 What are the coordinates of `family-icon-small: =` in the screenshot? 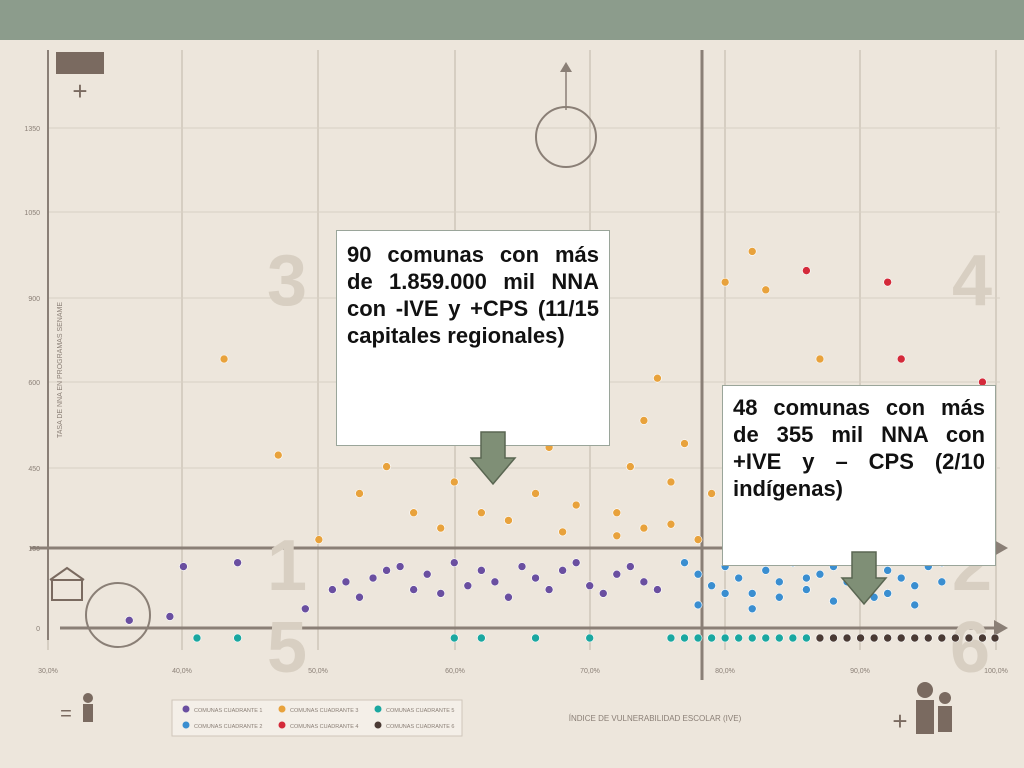 It's located at (76, 709).